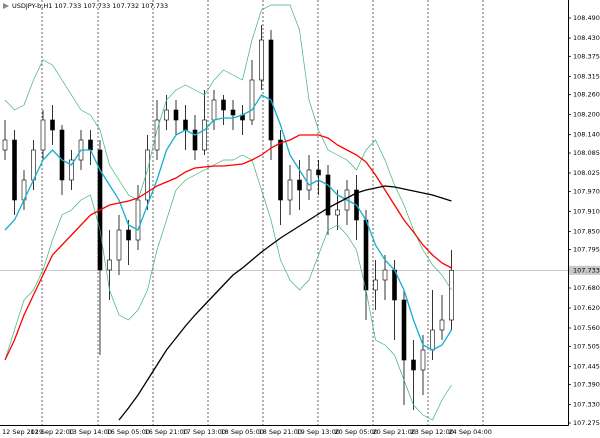 This screenshot has height=438, width=600. Describe the element at coordinates (586, 328) in the screenshot. I see `y-tick-label: 107.560` at that location.